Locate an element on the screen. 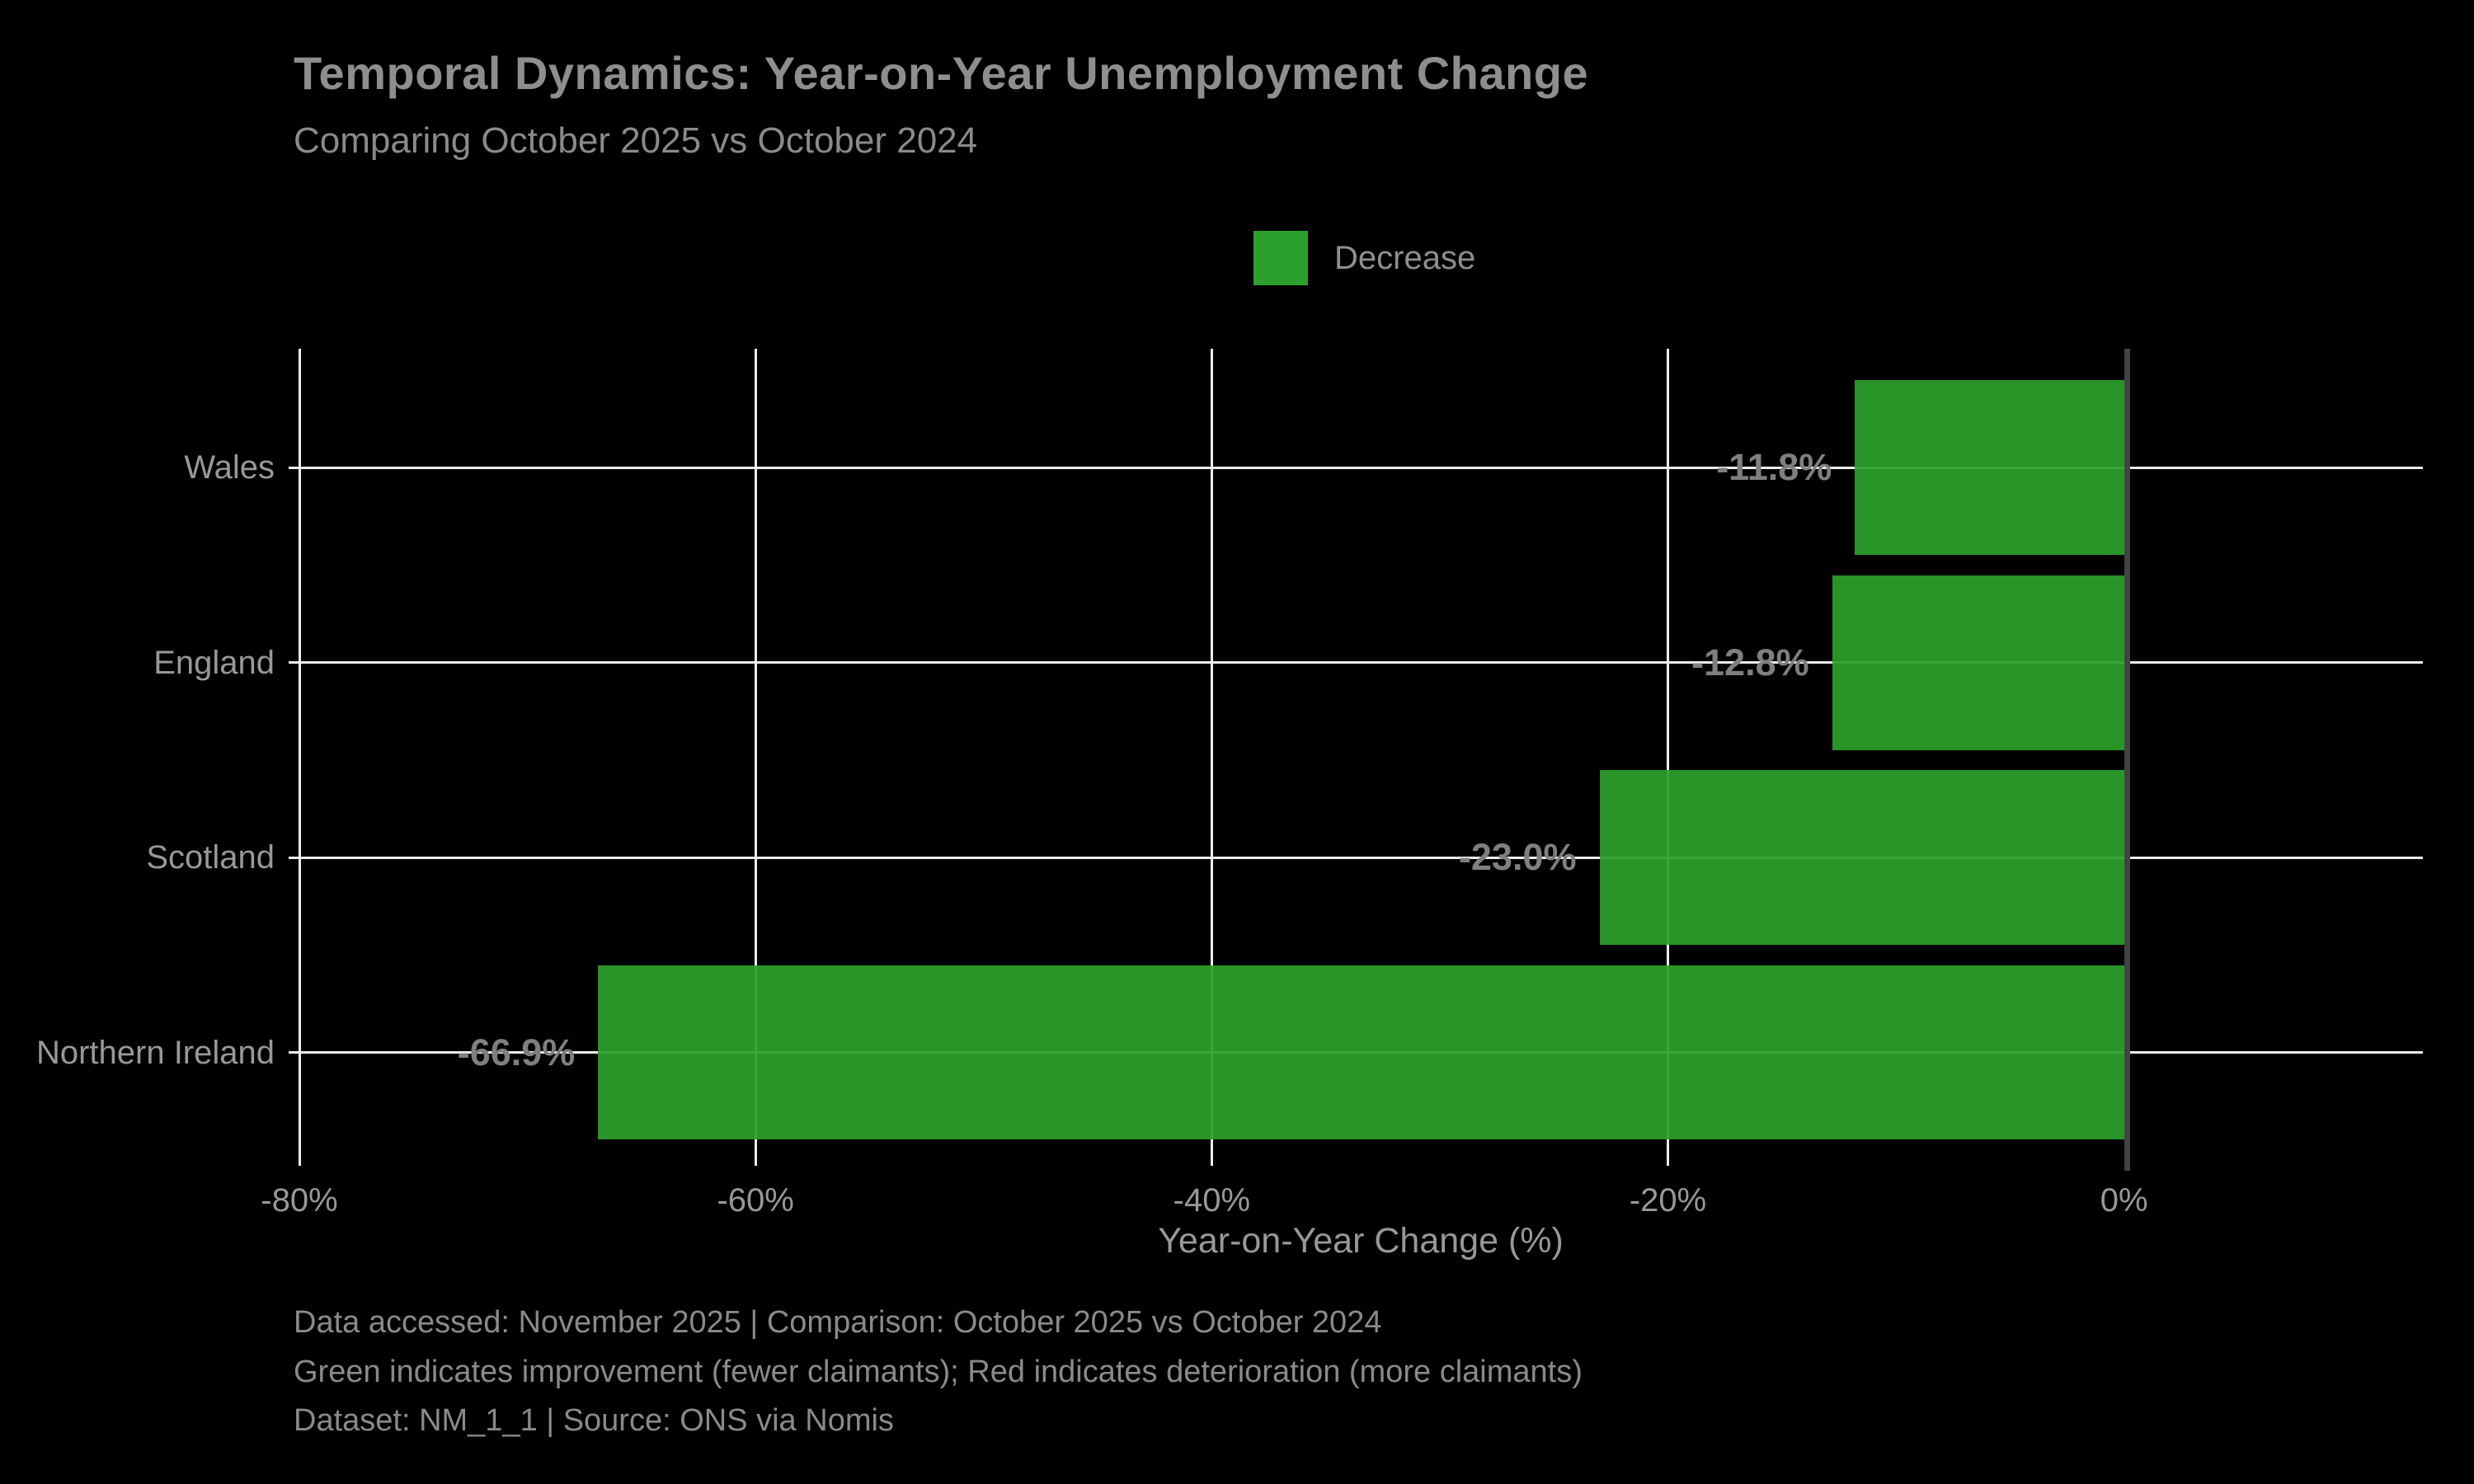 The height and width of the screenshot is (1484, 2474). chart-subtitle: Comparing October 2025 vs October 2024 is located at coordinates (636, 140).